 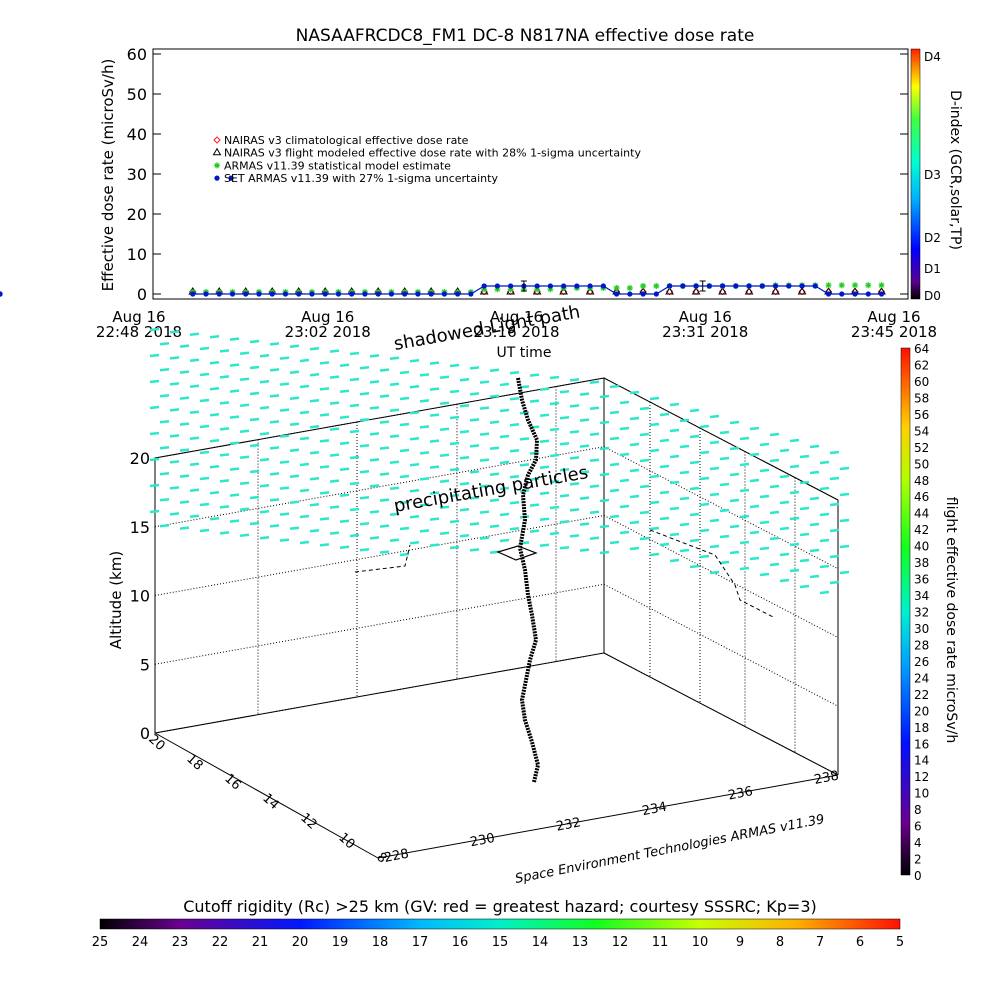 What do you see at coordinates (860, 942) in the screenshot?
I see `rigidity-tick-label: 6` at bounding box center [860, 942].